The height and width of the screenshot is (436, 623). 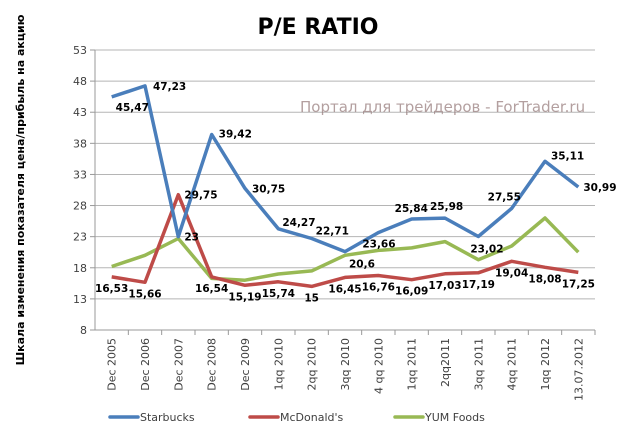 What do you see at coordinates (80, 268) in the screenshot?
I see `y-tick-label: 18` at bounding box center [80, 268].